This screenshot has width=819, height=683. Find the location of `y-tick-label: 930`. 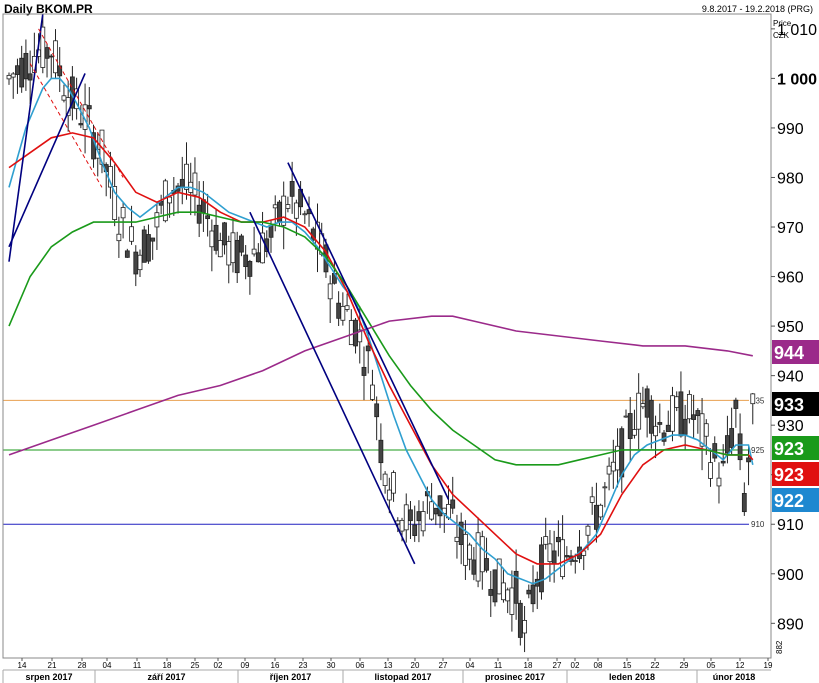

y-tick-label: 930 is located at coordinates (790, 426).